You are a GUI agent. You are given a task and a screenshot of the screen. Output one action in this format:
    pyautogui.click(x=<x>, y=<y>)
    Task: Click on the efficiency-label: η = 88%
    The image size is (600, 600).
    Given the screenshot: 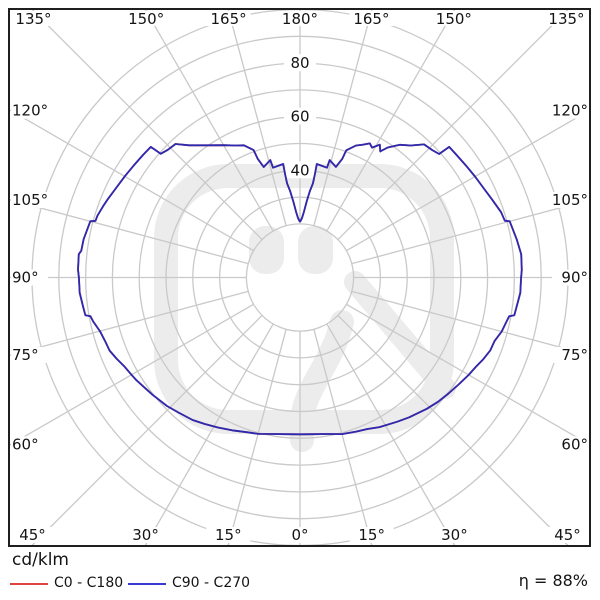 What is the action you would take?
    pyautogui.click(x=553, y=580)
    